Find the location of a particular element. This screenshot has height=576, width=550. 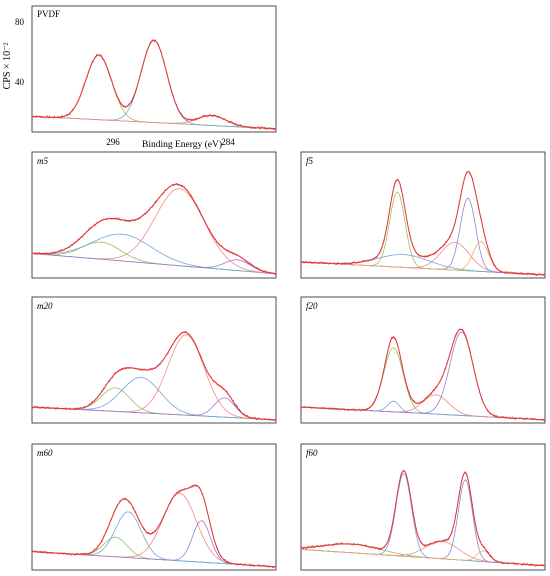

panel-f60-label: f60 is located at coordinates (312, 453).